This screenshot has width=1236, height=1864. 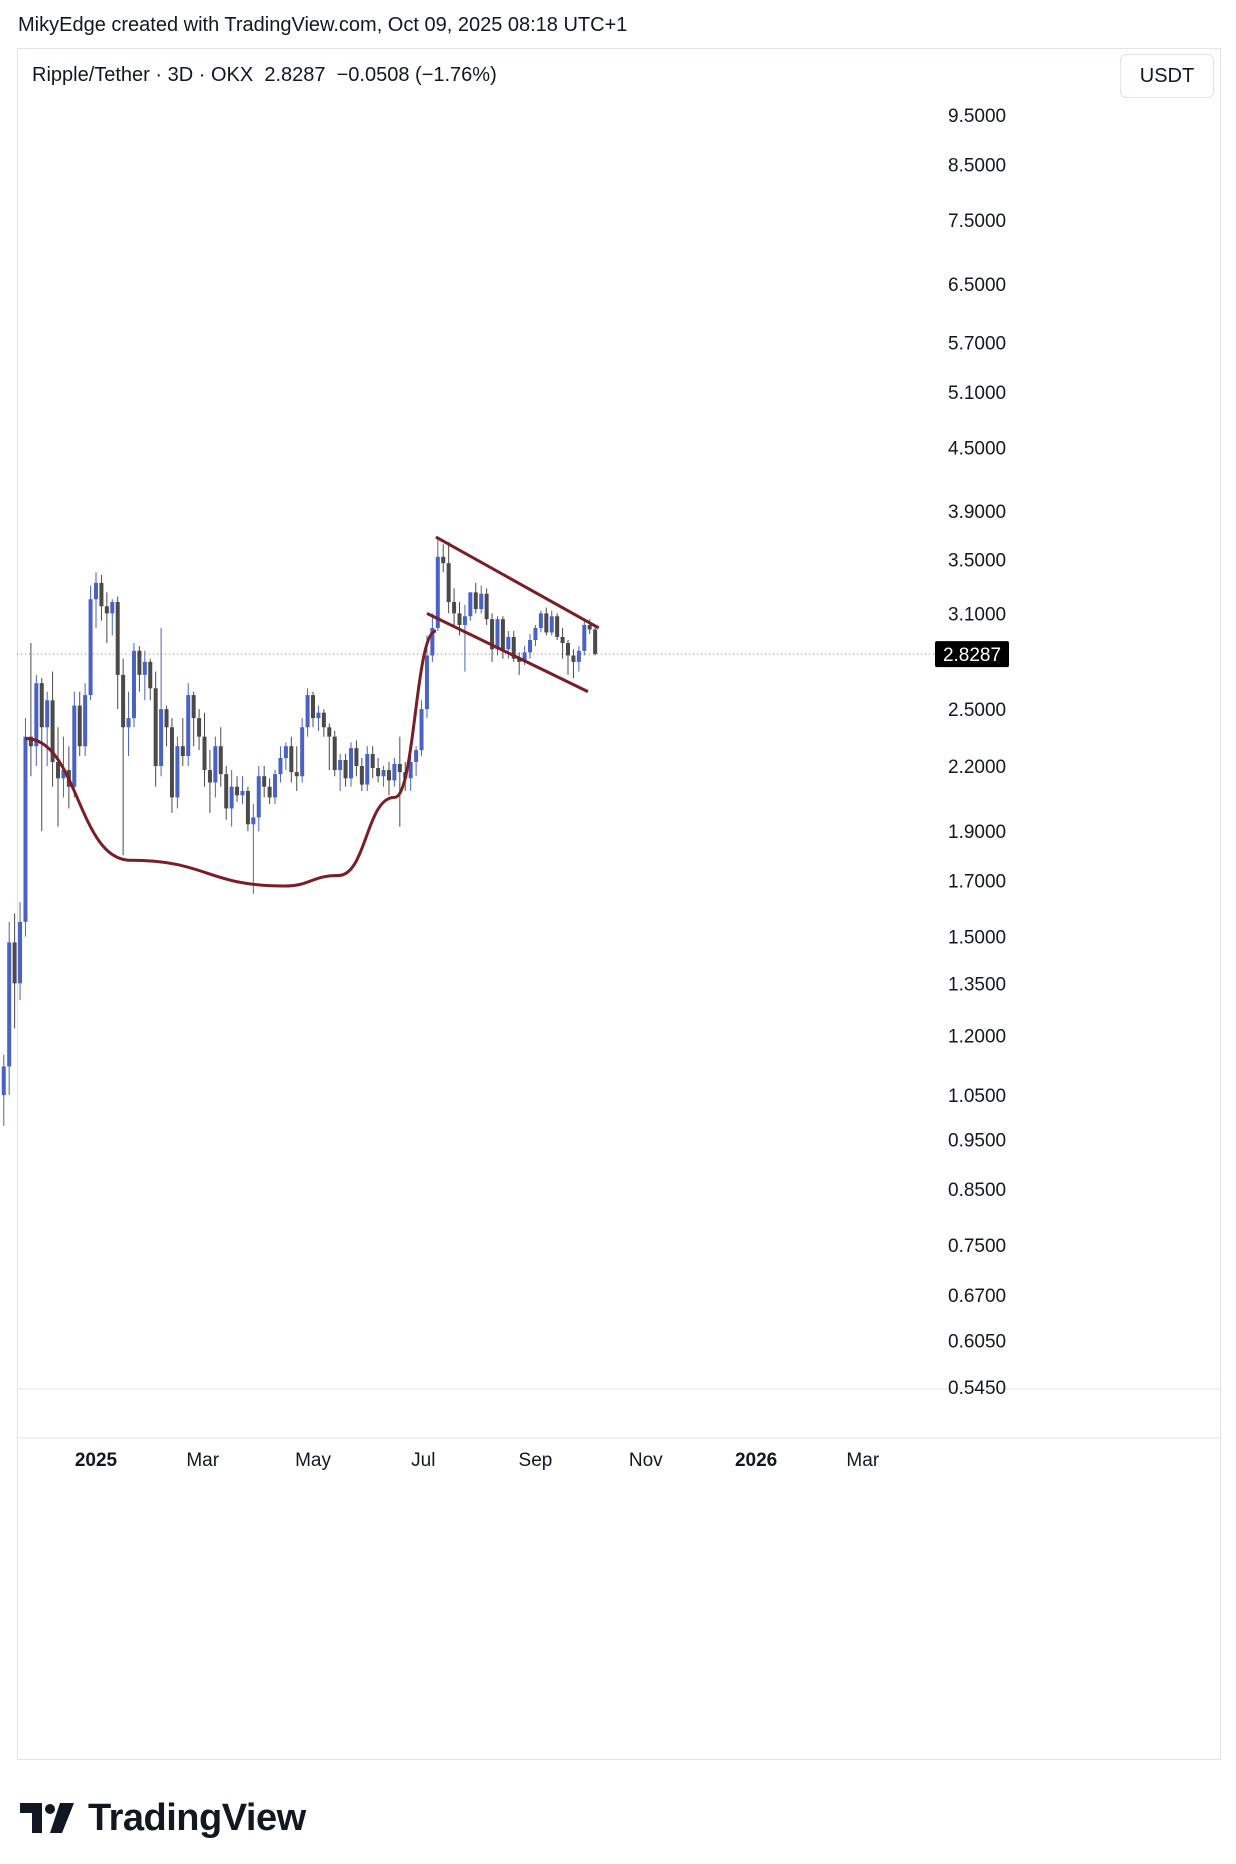 What do you see at coordinates (646, 1460) in the screenshot?
I see `time-tick-label: Nov` at bounding box center [646, 1460].